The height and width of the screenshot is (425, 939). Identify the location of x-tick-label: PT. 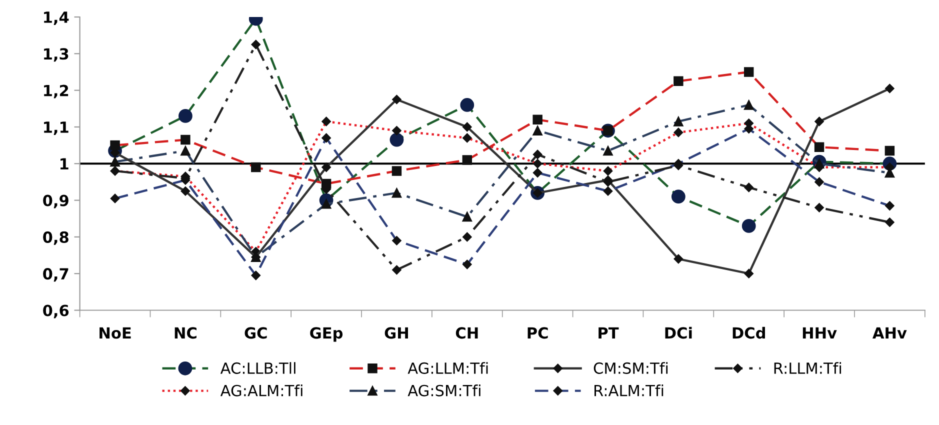
(608, 333).